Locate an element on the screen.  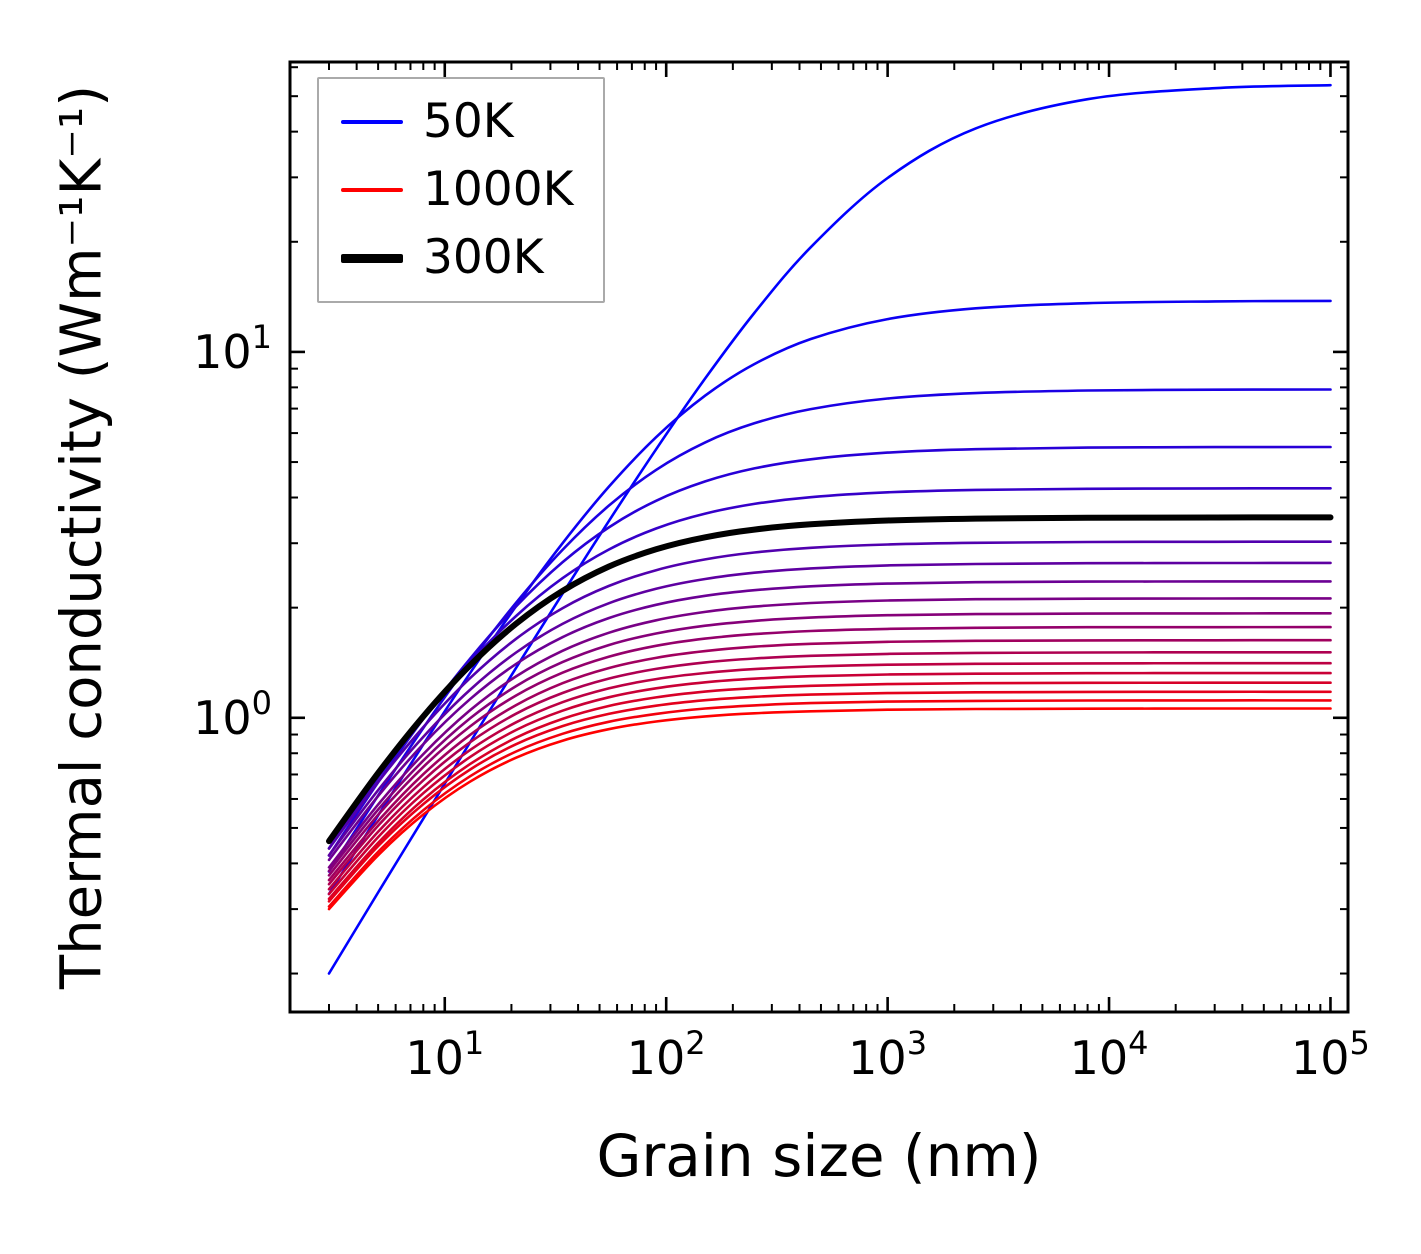
series-line-950K is located at coordinates (829, 803).